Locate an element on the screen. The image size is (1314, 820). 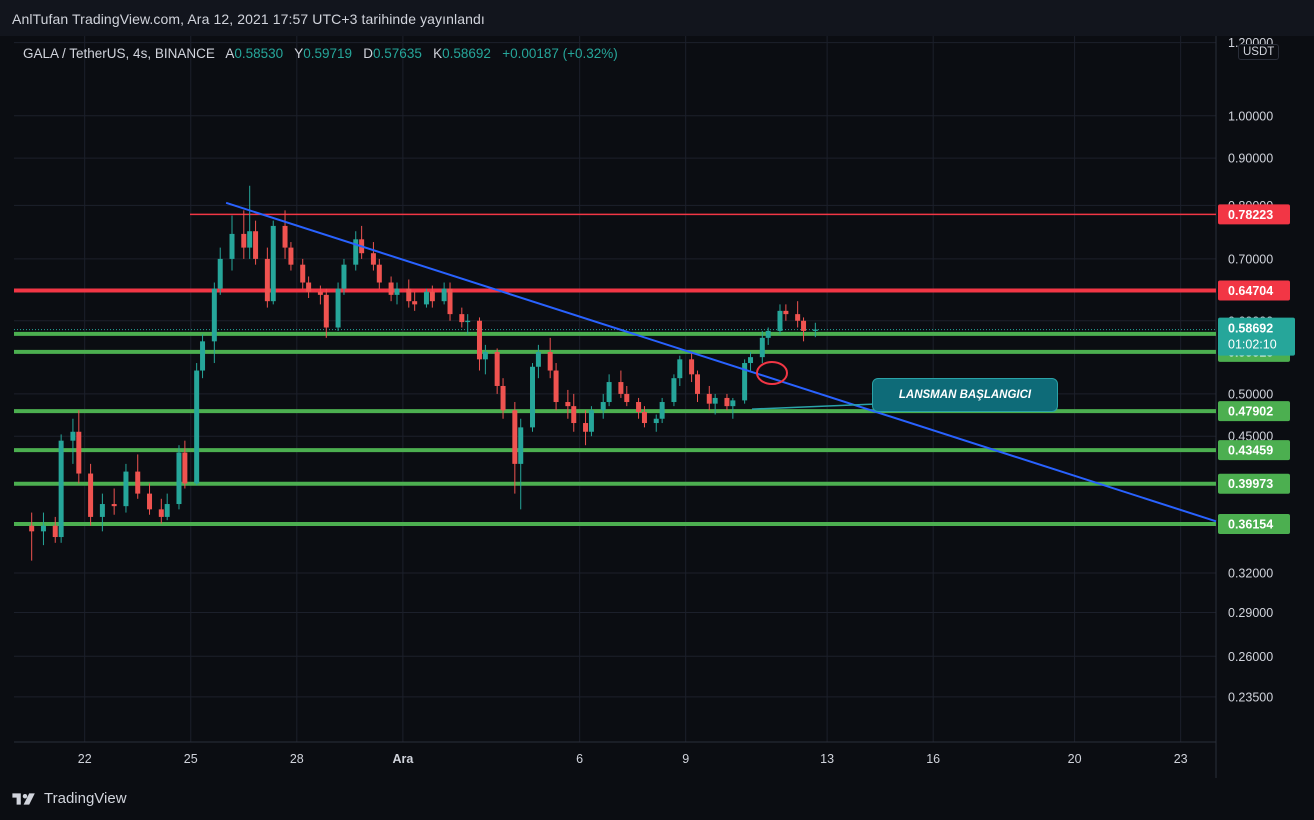
callout-text: LANSMAN BAŞLANGICI is located at coordinates (965, 395).